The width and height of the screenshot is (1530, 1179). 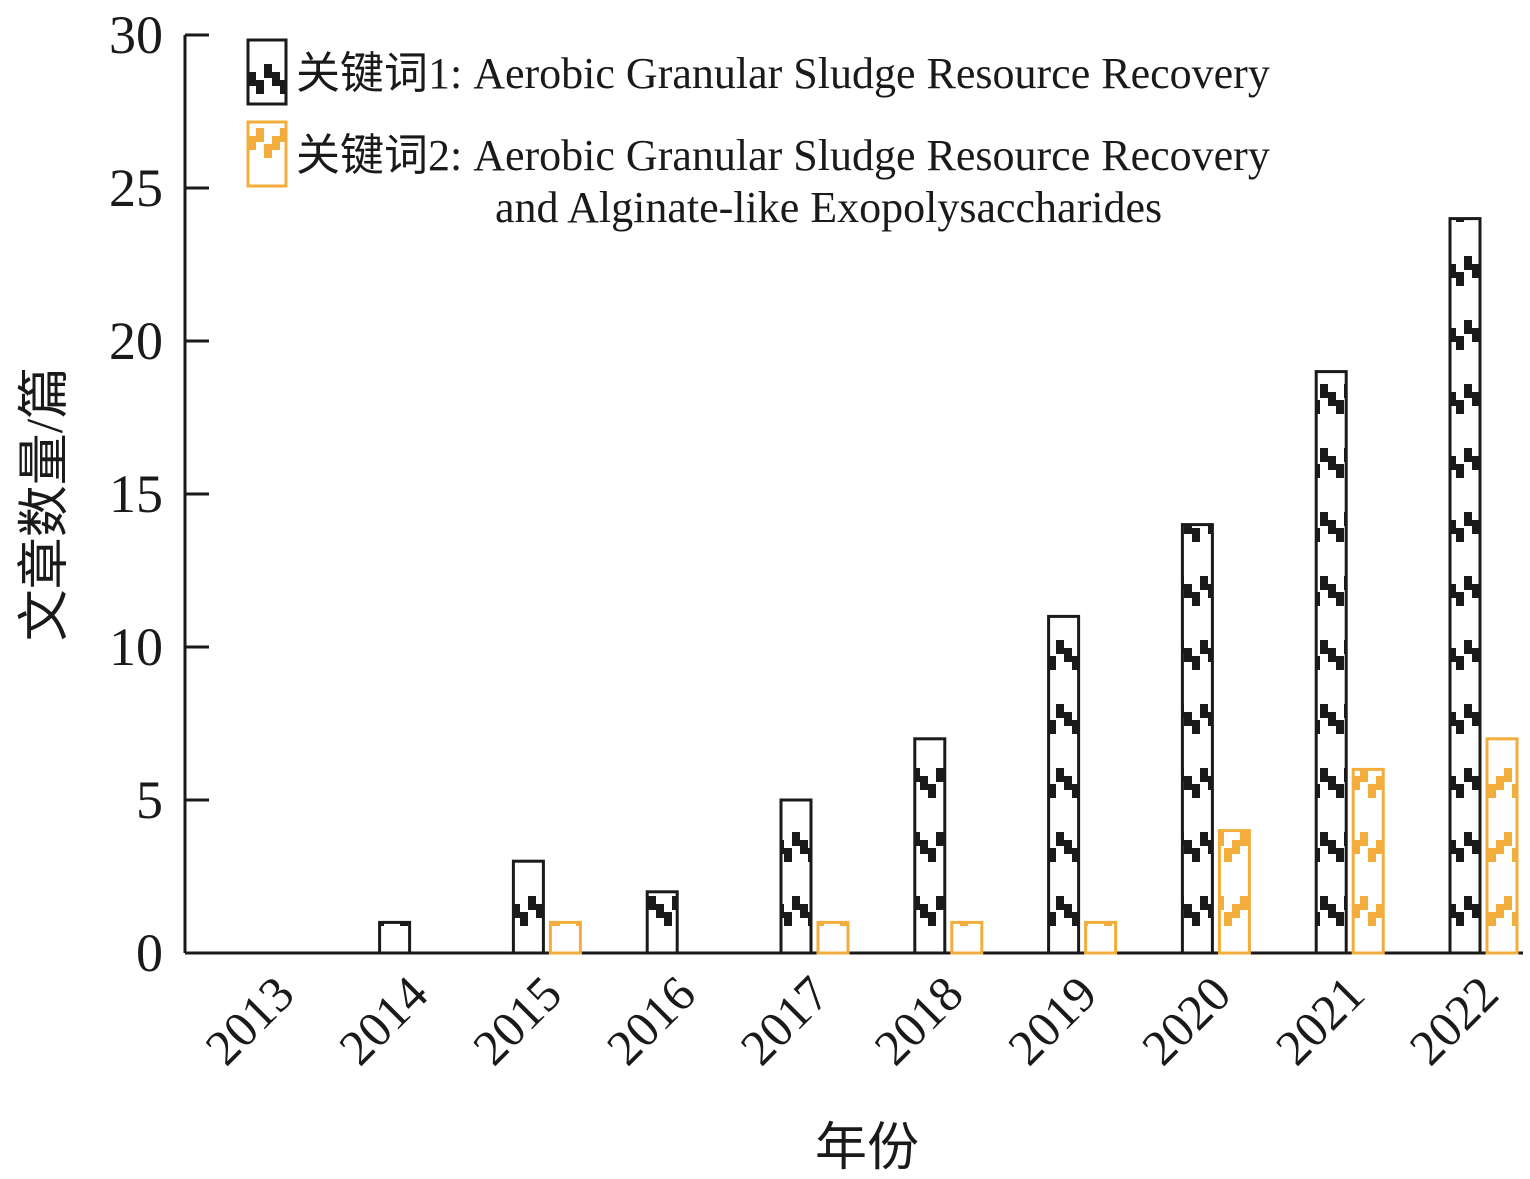 What do you see at coordinates (267, 72) in the screenshot?
I see `legend-swatch-keyword1` at bounding box center [267, 72].